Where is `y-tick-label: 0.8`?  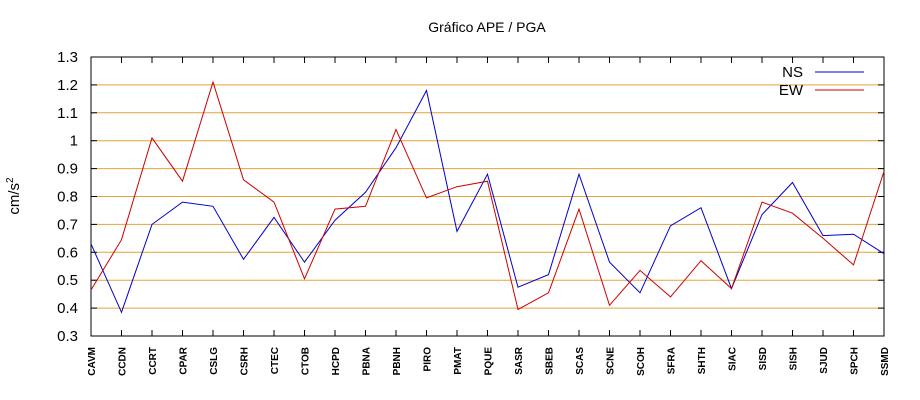
y-tick-label: 0.8 is located at coordinates (67, 197).